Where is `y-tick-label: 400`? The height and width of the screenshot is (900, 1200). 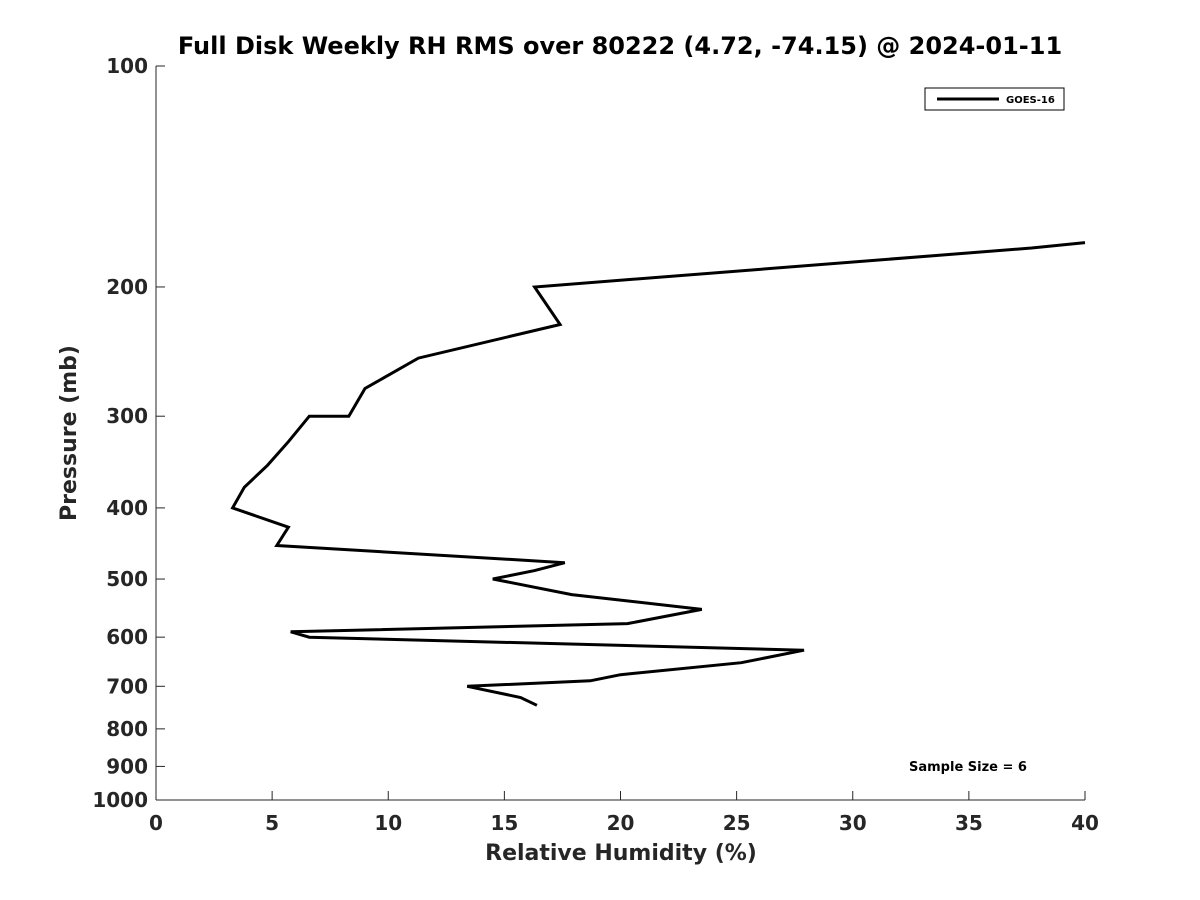 y-tick-label: 400 is located at coordinates (127, 508).